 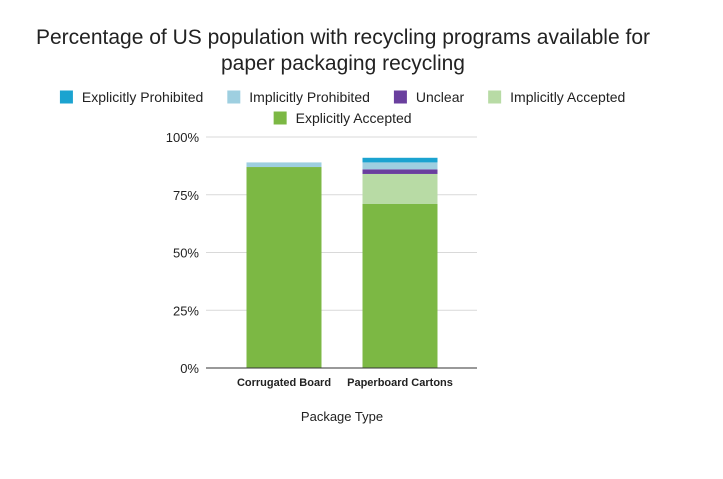 I want to click on x-category-label: Paperboard Cartons, so click(x=400, y=383).